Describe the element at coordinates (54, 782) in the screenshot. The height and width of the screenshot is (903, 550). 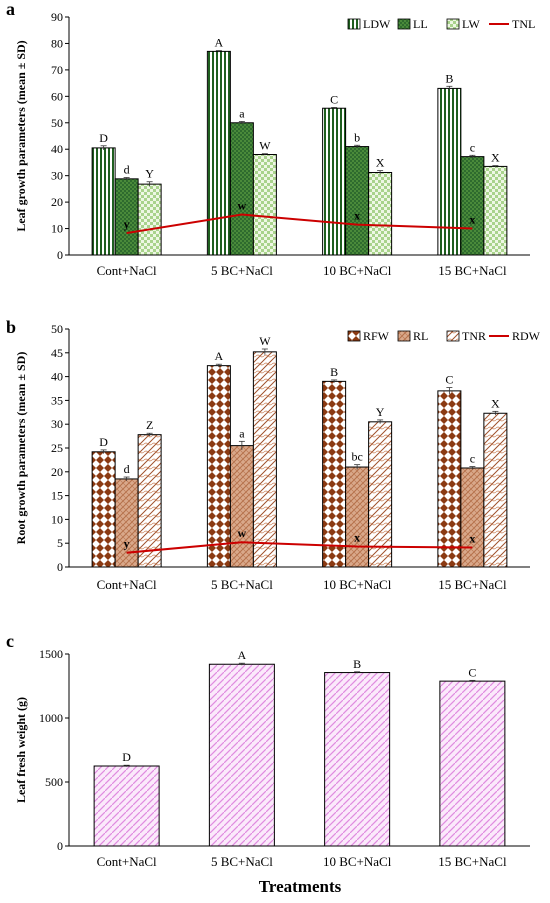
I see `y-tick-label: 500` at that location.